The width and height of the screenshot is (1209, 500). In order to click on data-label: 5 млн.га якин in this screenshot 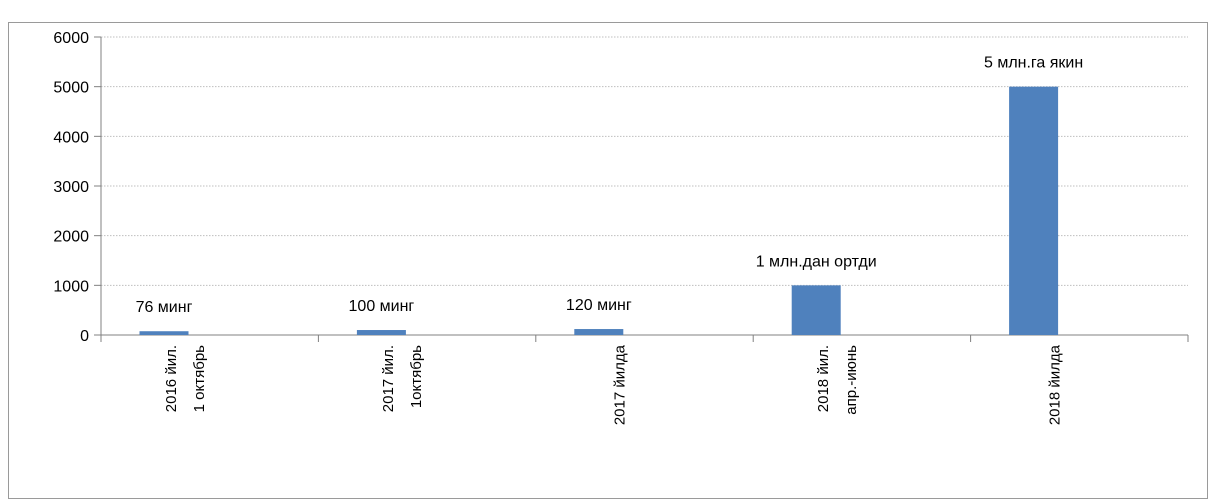, I will do `click(1033, 63)`.